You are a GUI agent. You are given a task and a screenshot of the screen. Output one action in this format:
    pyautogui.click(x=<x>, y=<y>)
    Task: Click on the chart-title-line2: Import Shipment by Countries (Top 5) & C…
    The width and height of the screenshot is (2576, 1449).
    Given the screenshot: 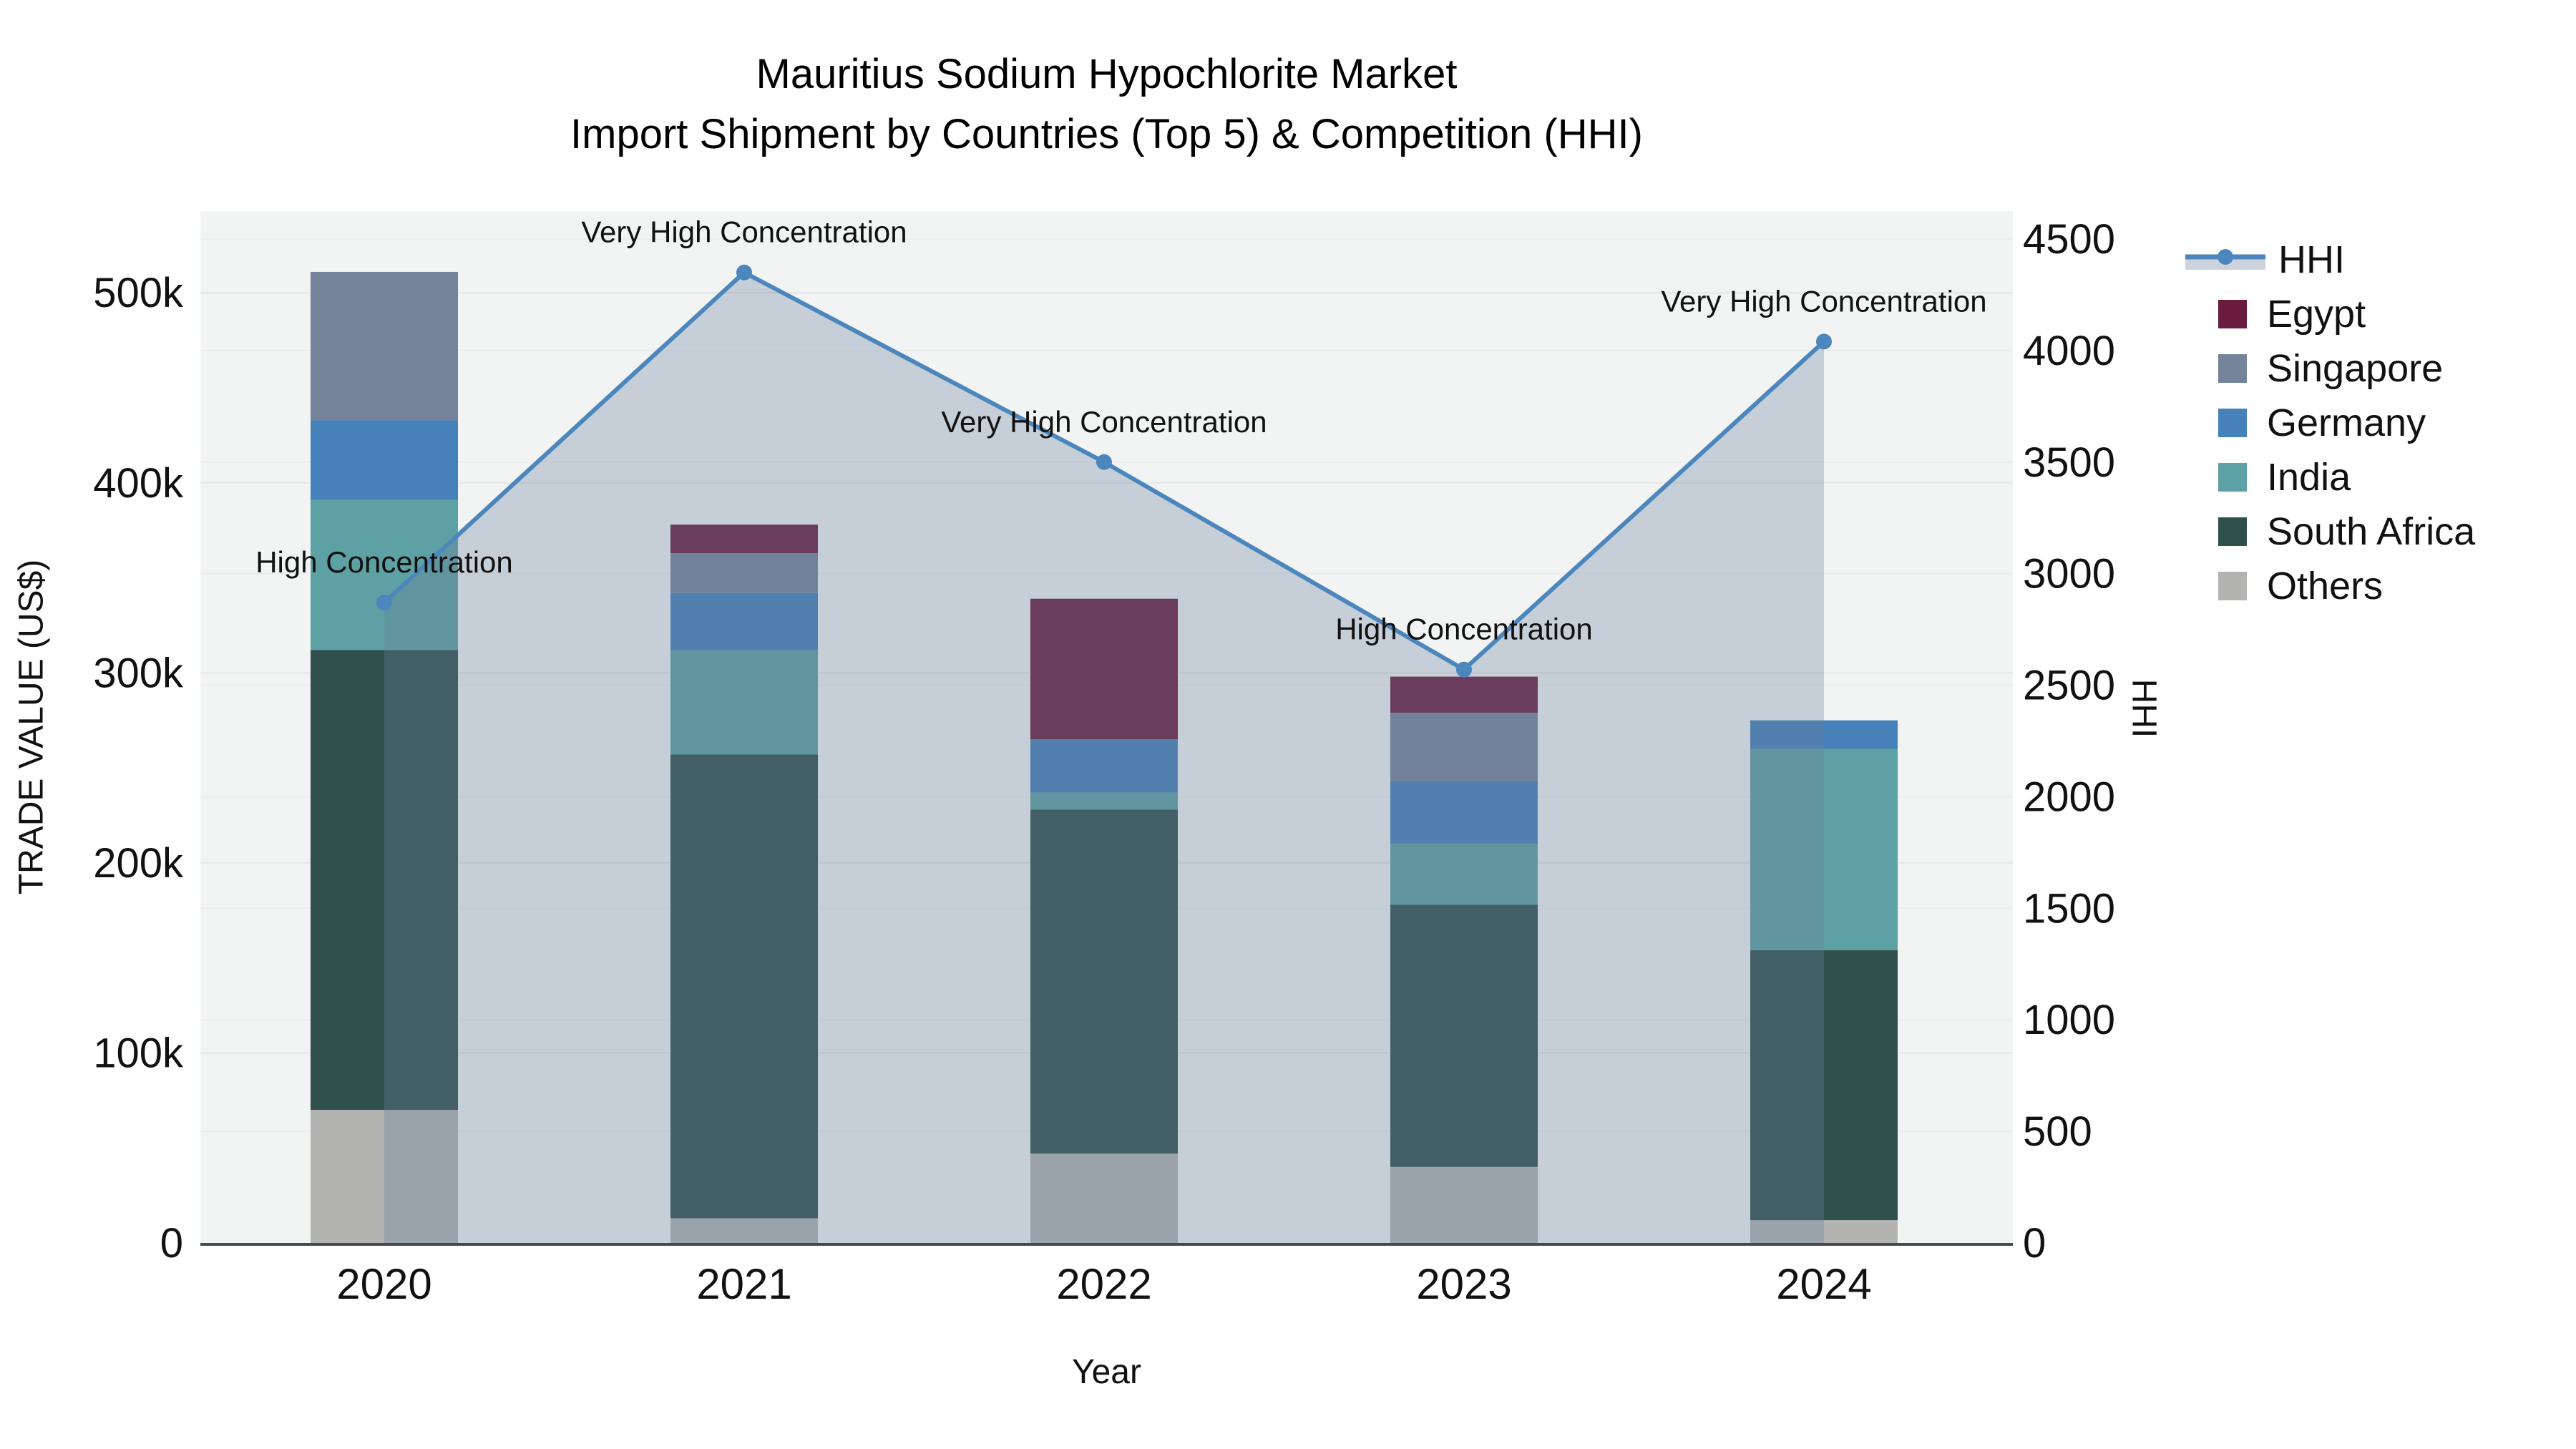 What is the action you would take?
    pyautogui.click(x=1106, y=134)
    